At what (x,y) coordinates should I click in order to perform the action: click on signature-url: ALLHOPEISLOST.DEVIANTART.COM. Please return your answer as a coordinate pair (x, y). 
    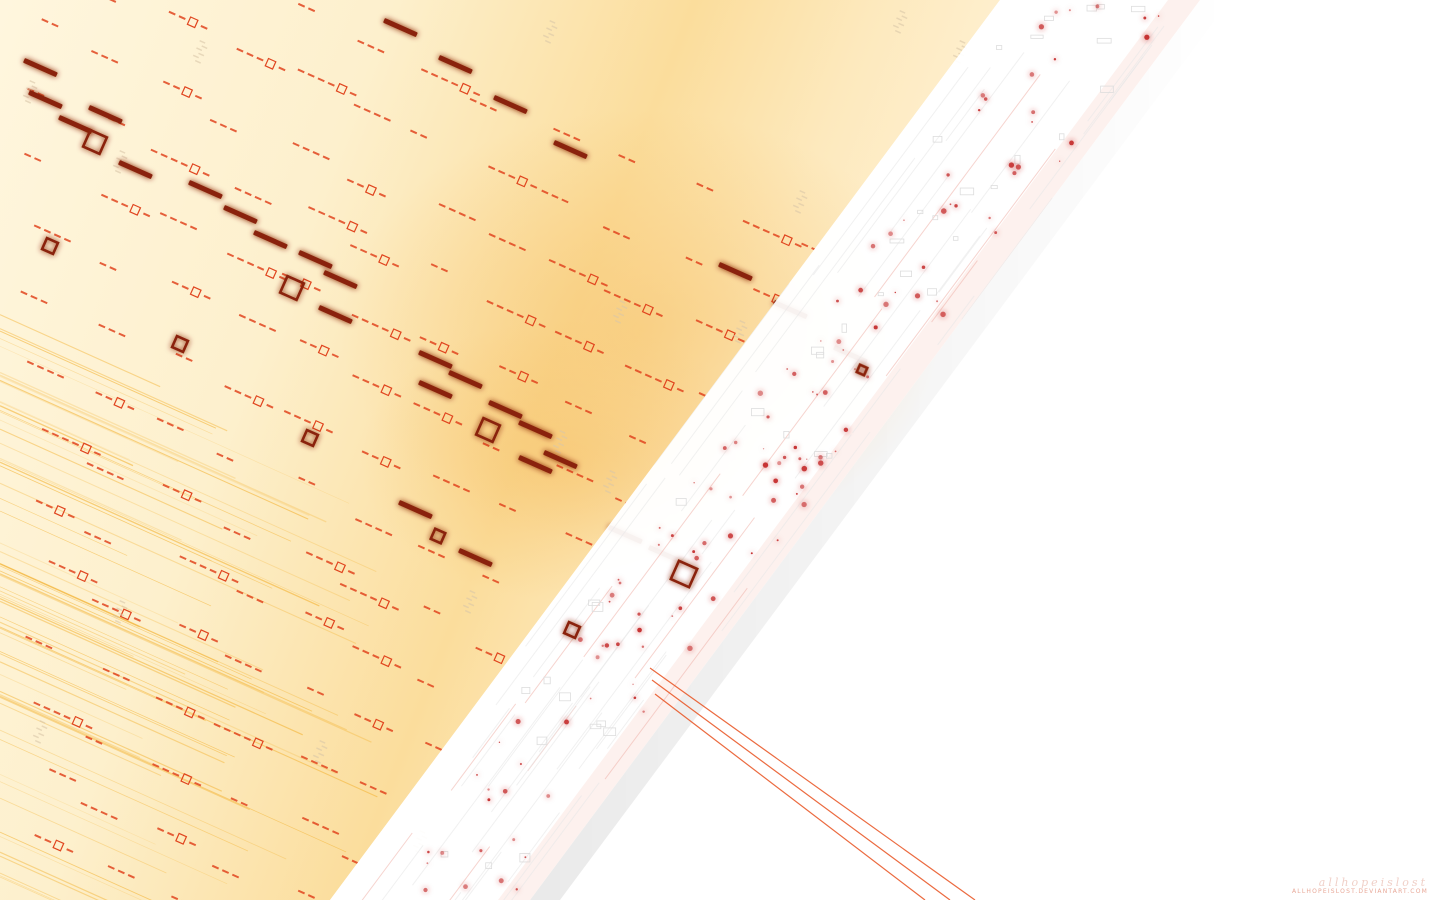
    Looking at the image, I should click on (1360, 892).